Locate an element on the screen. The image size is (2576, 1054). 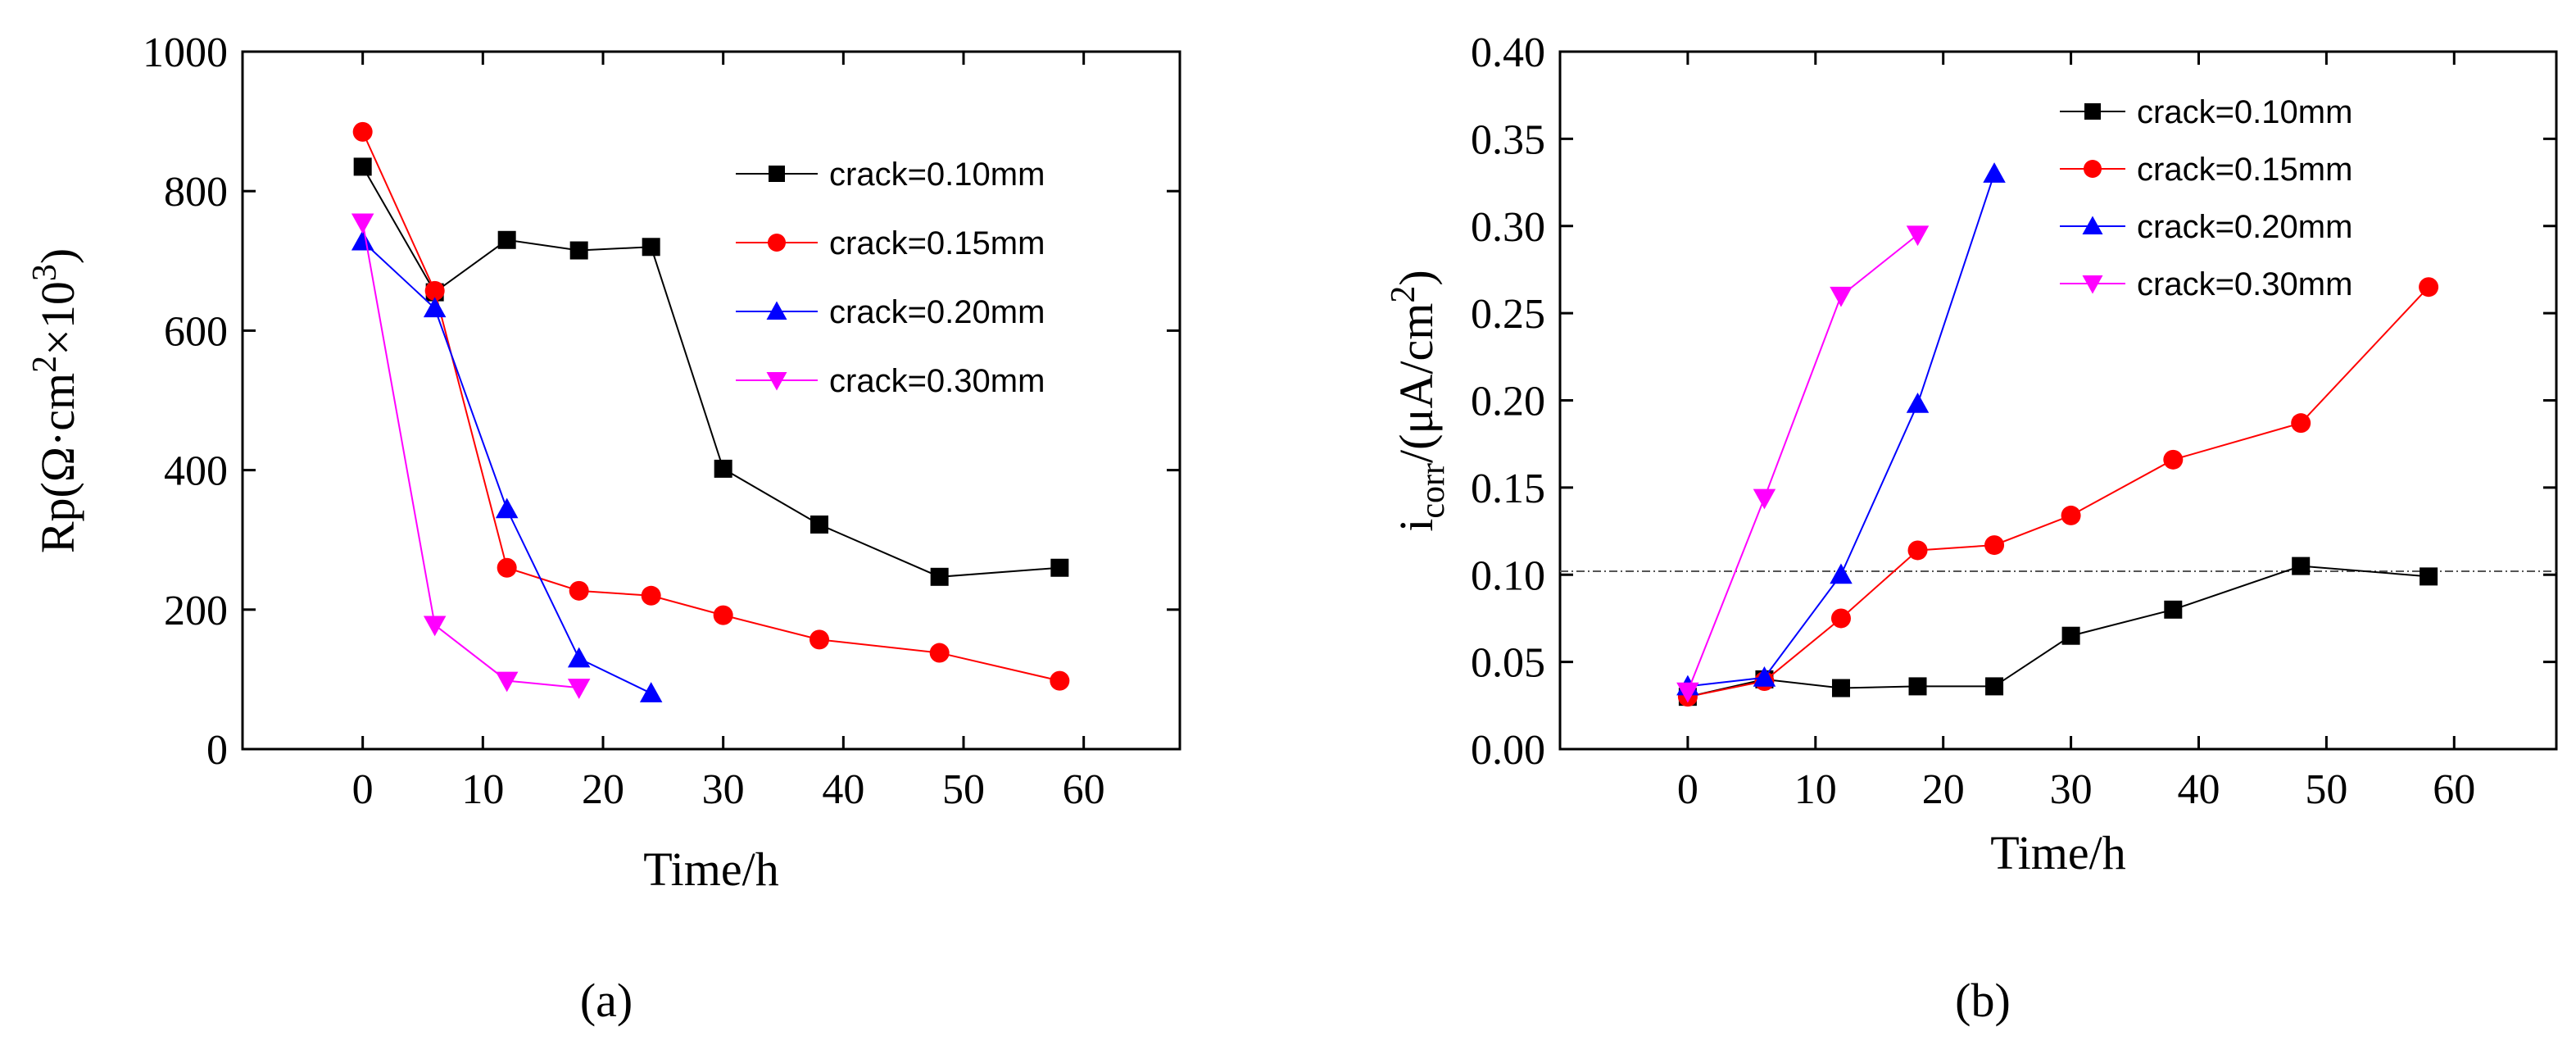
chart-a-legend-item-2: crack=0.20mm is located at coordinates (891, 312).